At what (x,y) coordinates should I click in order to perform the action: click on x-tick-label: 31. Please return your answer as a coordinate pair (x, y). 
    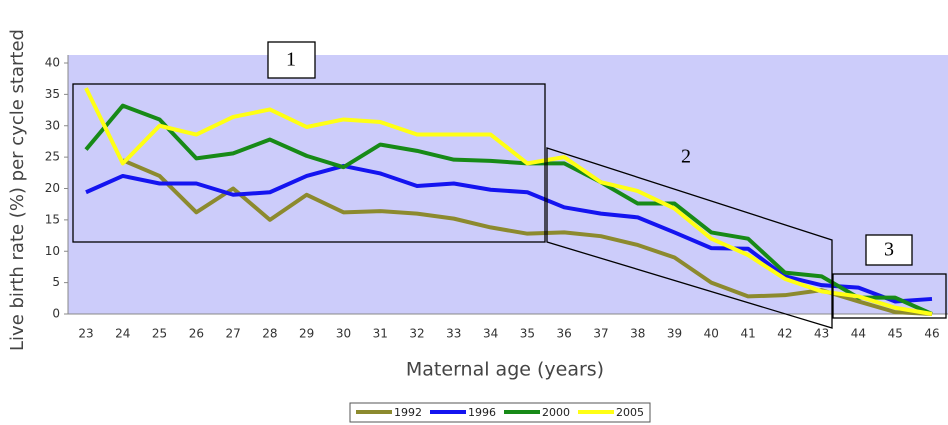
    Looking at the image, I should click on (380, 334).